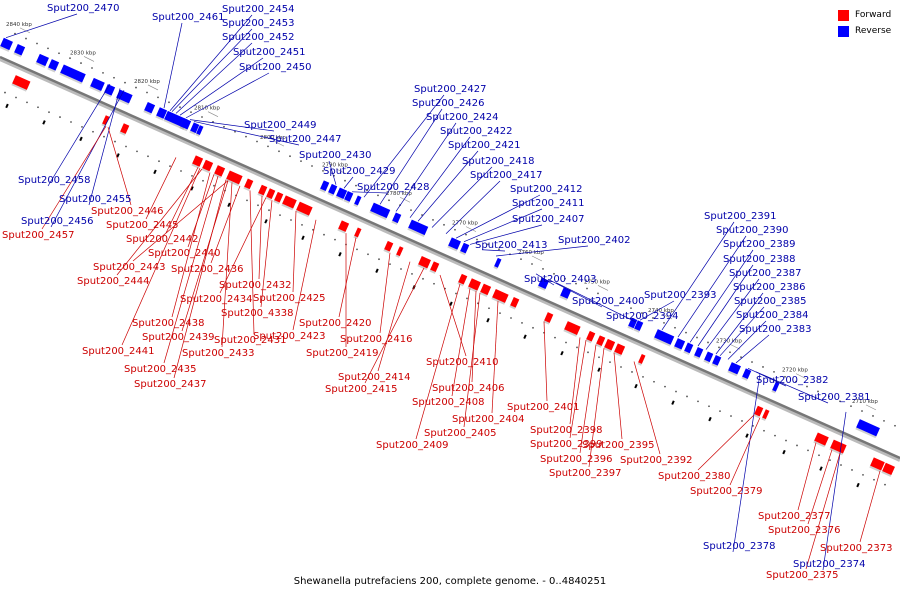 Image resolution: width=900 pixels, height=600 pixels. What do you see at coordinates (273, 138) in the screenshot?
I see `tick-label: 2800 kbp` at bounding box center [273, 138].